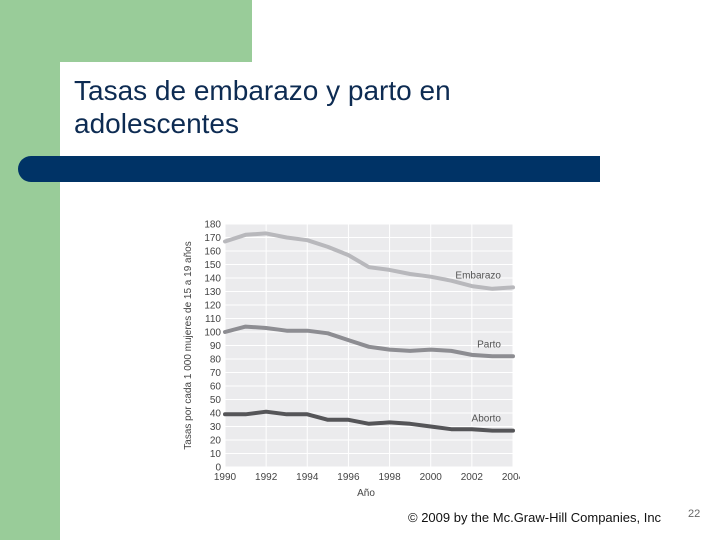 Image resolution: width=720 pixels, height=540 pixels. What do you see at coordinates (216, 400) in the screenshot?
I see `y-tick-50: 50` at bounding box center [216, 400].